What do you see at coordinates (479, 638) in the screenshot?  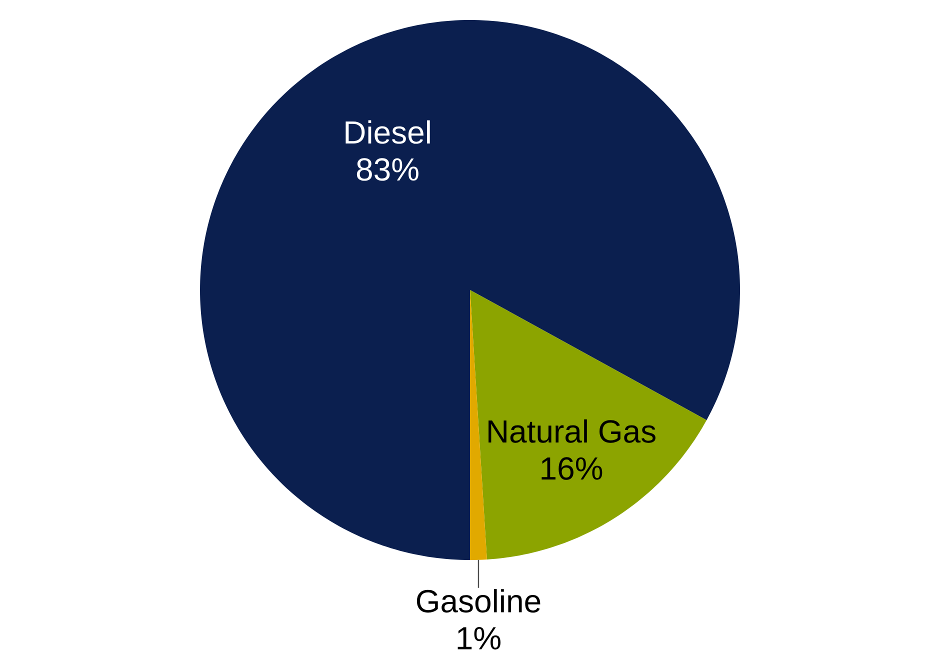 I see `data-label: 1%` at bounding box center [479, 638].